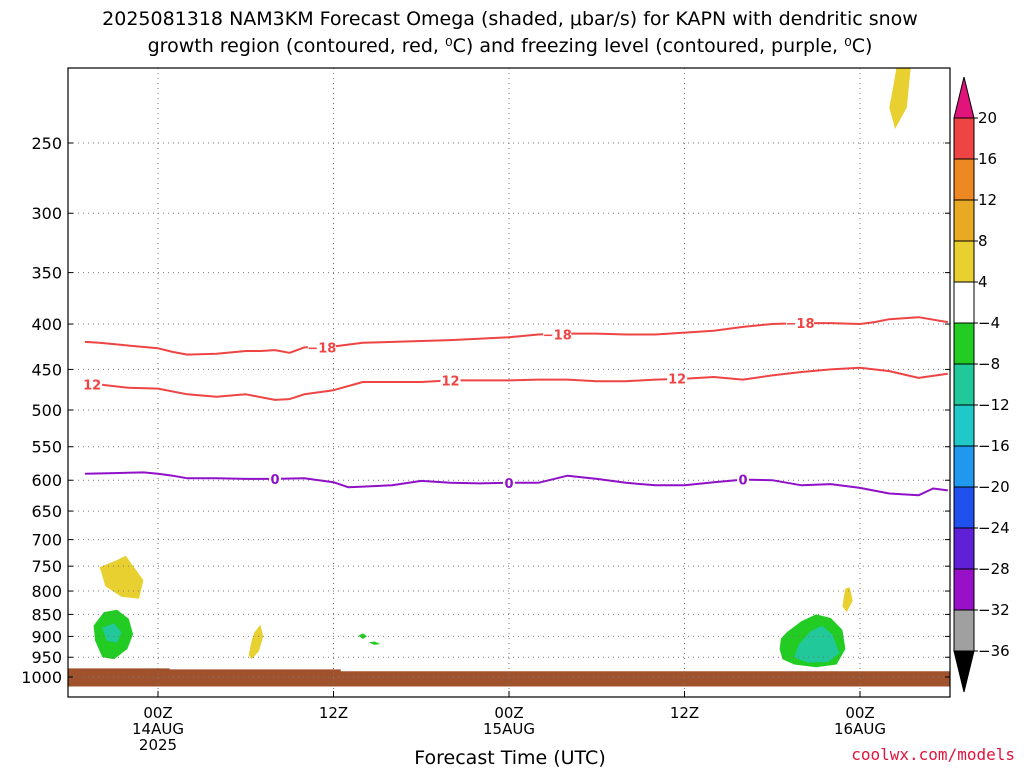 Image resolution: width=1024 pixels, height=768 pixels. I want to click on y-tick-label-650: 650, so click(46, 511).